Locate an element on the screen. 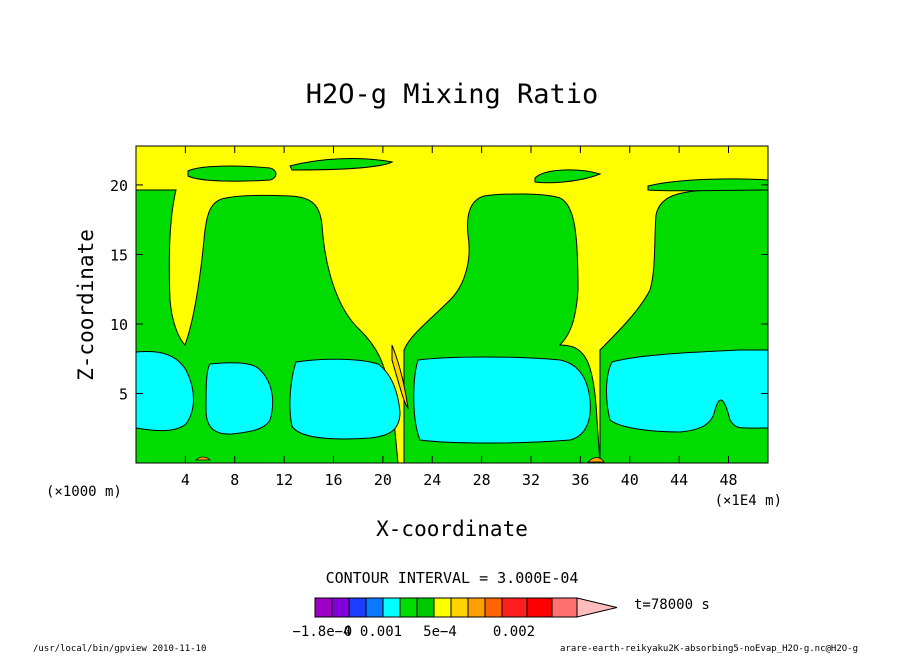 This screenshot has width=904, height=658. x-tick-label: 40 is located at coordinates (630, 480).